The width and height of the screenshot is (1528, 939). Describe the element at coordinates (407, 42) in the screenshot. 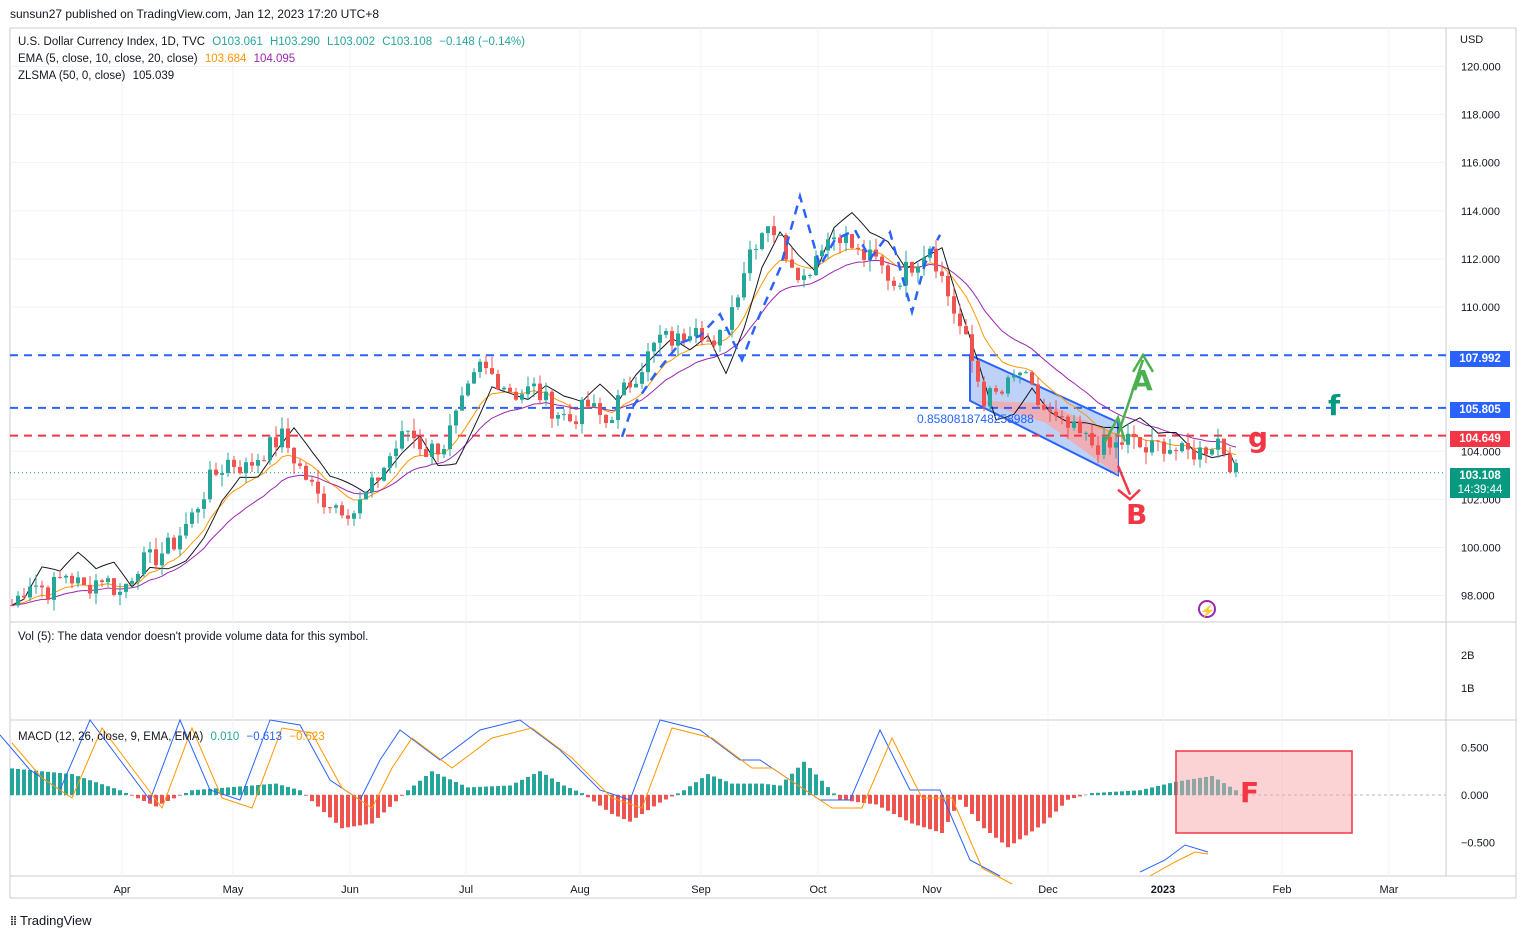

I see `ohlc-close: C103.108` at that location.